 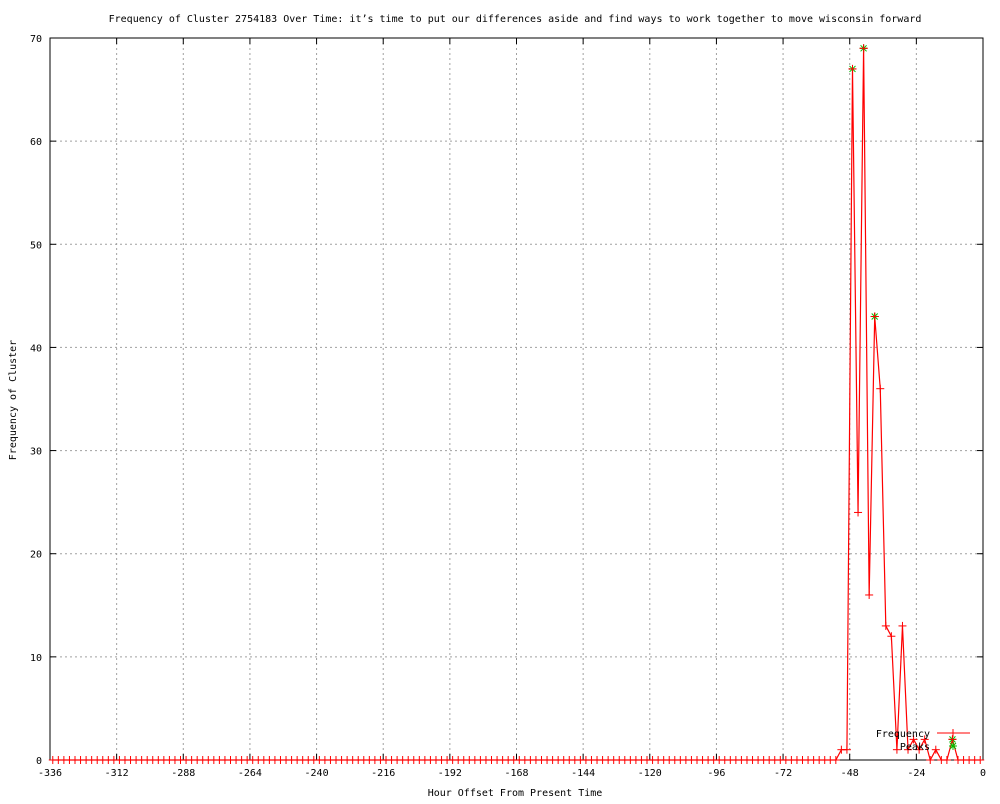 What do you see at coordinates (36, 452) in the screenshot?
I see `y-tick-label: 30` at bounding box center [36, 452].